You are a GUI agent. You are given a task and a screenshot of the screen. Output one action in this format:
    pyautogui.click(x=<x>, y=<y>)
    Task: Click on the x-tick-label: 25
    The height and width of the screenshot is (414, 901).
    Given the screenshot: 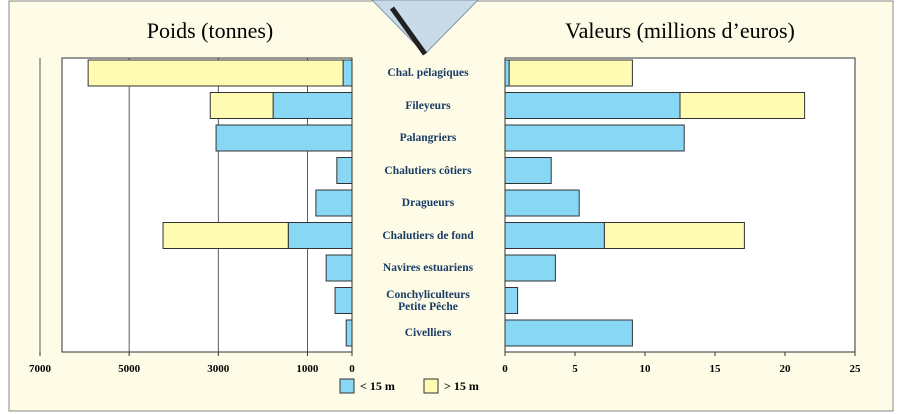 What is the action you would take?
    pyautogui.click(x=856, y=369)
    